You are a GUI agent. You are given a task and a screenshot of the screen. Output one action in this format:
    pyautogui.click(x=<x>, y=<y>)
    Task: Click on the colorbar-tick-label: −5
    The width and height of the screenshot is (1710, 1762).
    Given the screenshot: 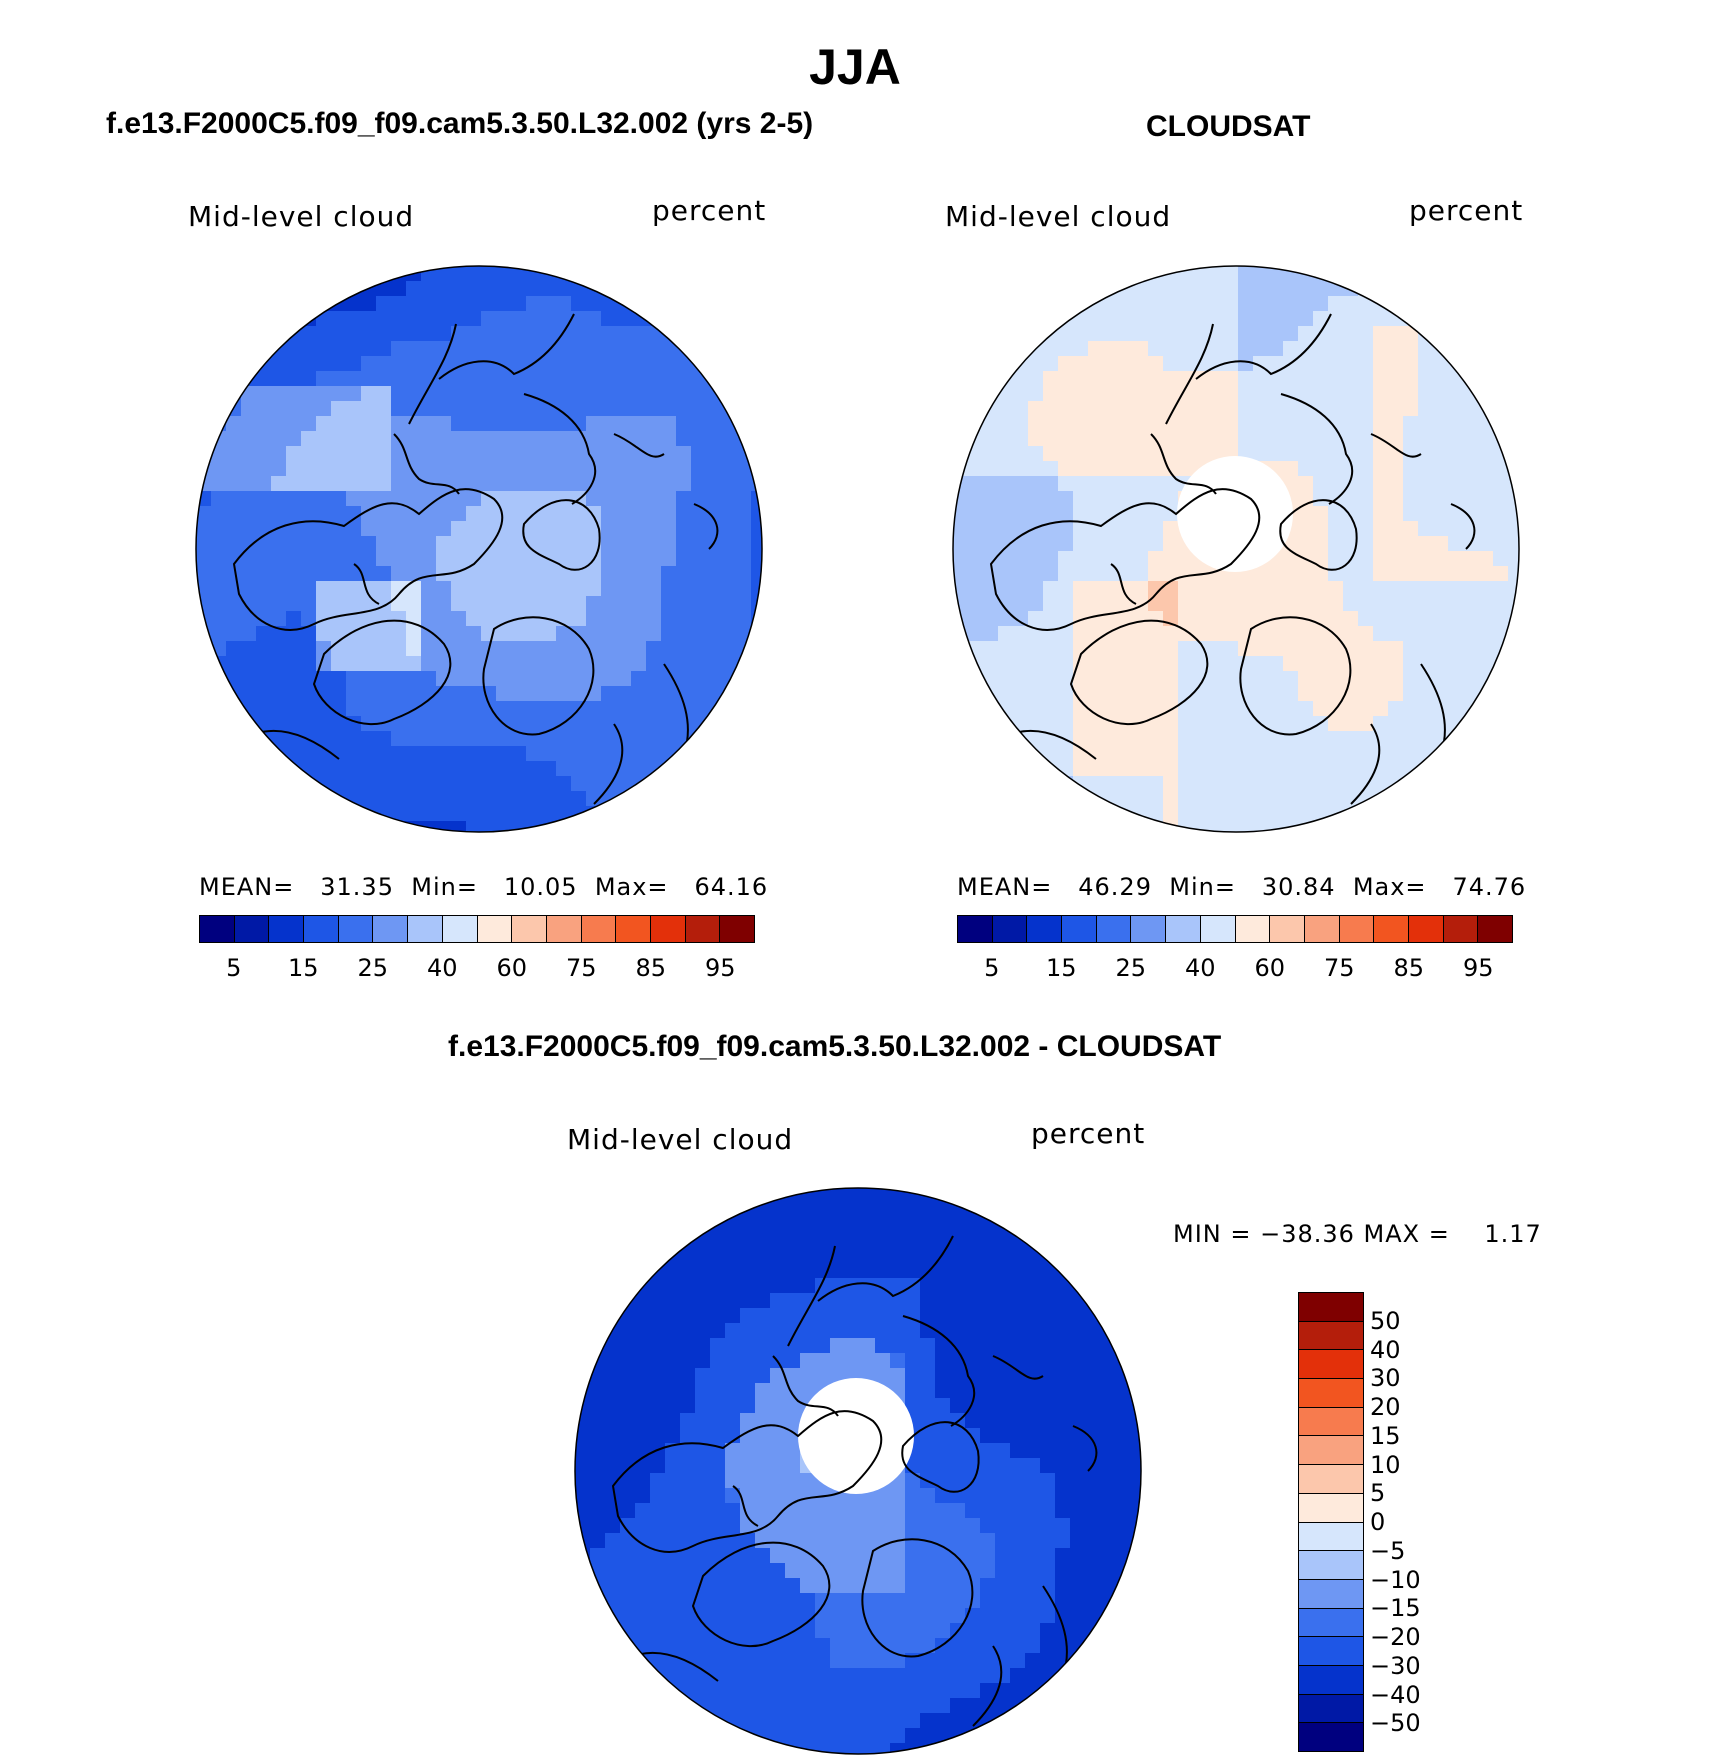 What is the action you would take?
    pyautogui.click(x=1388, y=1550)
    